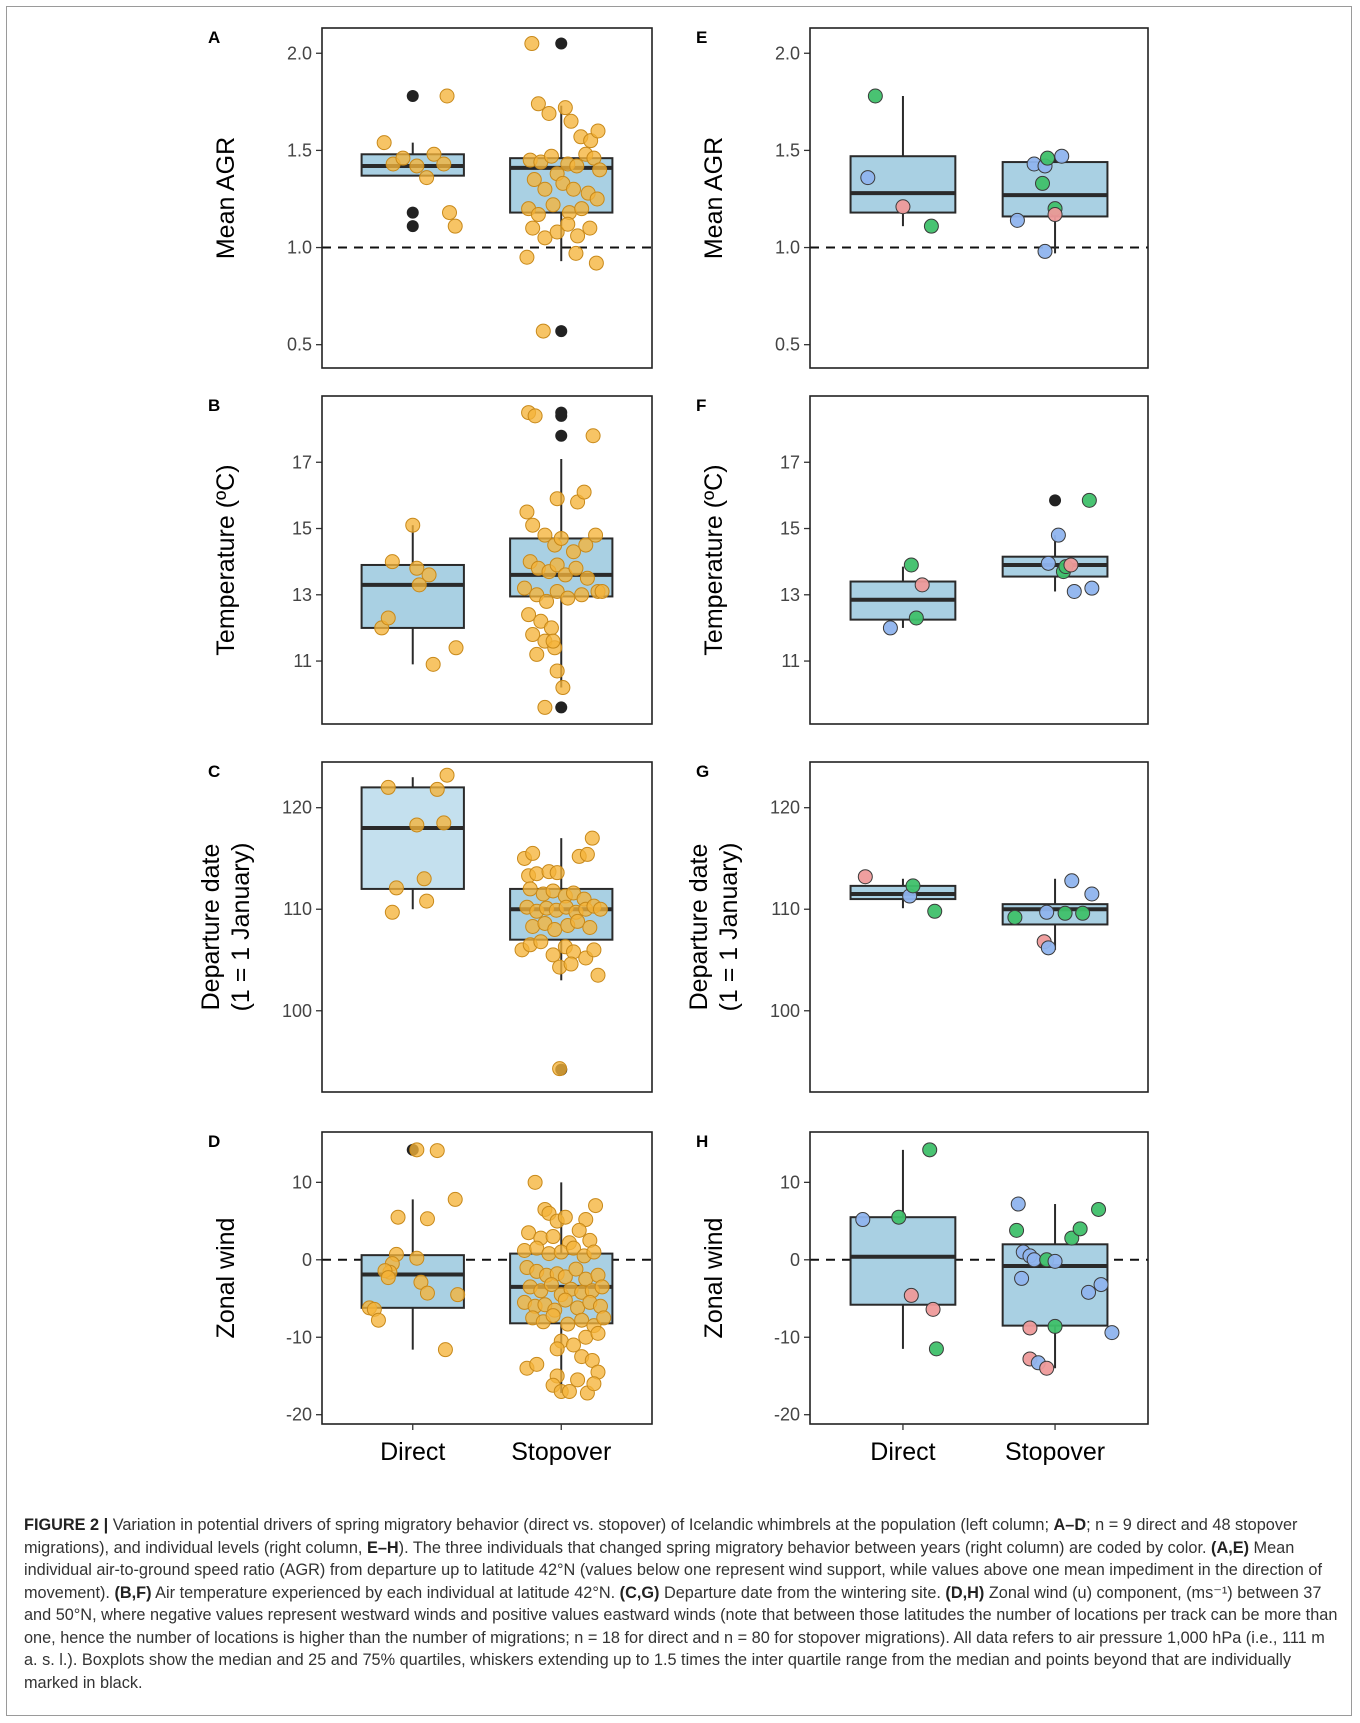 Image resolution: width=1360 pixels, height=1723 pixels. Describe the element at coordinates (133, 1592) in the screenshot. I see `caption-bold-run: (B,F)` at that location.